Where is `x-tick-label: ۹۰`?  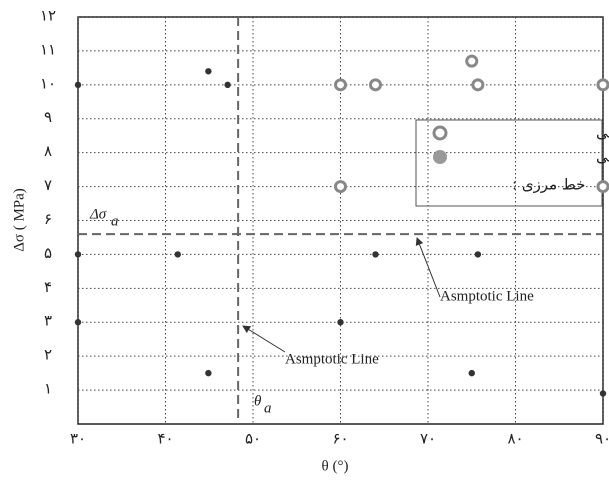
x-tick-label: ۹۰ is located at coordinates (602, 439).